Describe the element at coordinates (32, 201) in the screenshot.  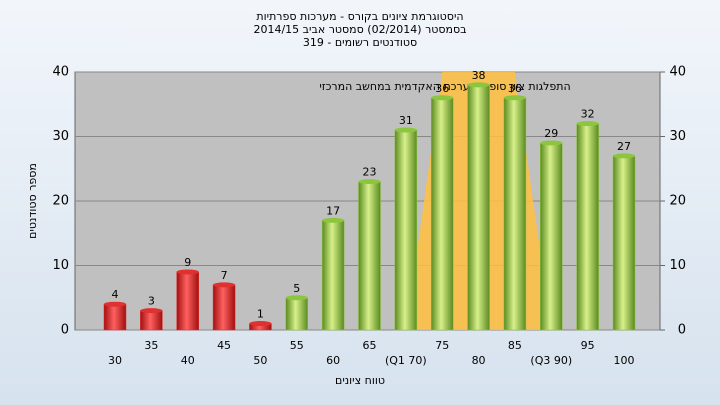
I see `y-axis-label: מספר סטודנטים` at that location.